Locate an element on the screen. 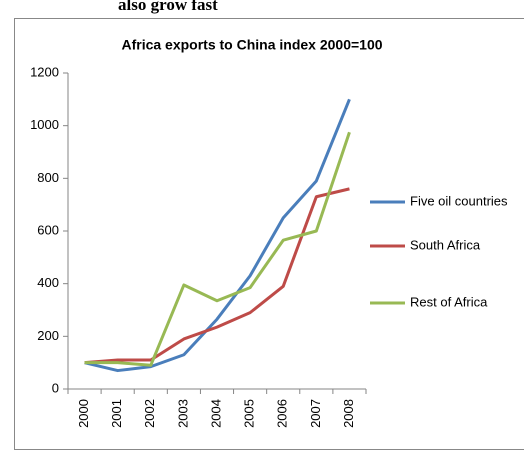  x-tick-label: 2008 is located at coordinates (348, 413).